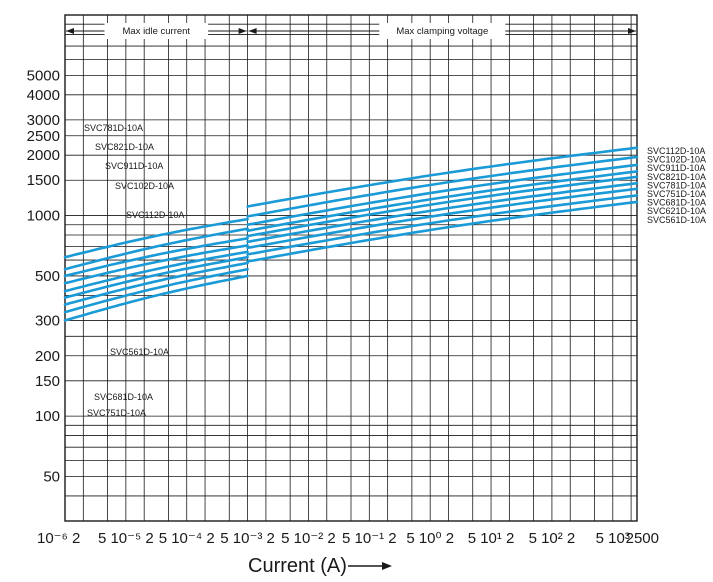  Describe the element at coordinates (491, 538) in the screenshot. I see `x-tick-label: 5 10¹ 2` at that location.